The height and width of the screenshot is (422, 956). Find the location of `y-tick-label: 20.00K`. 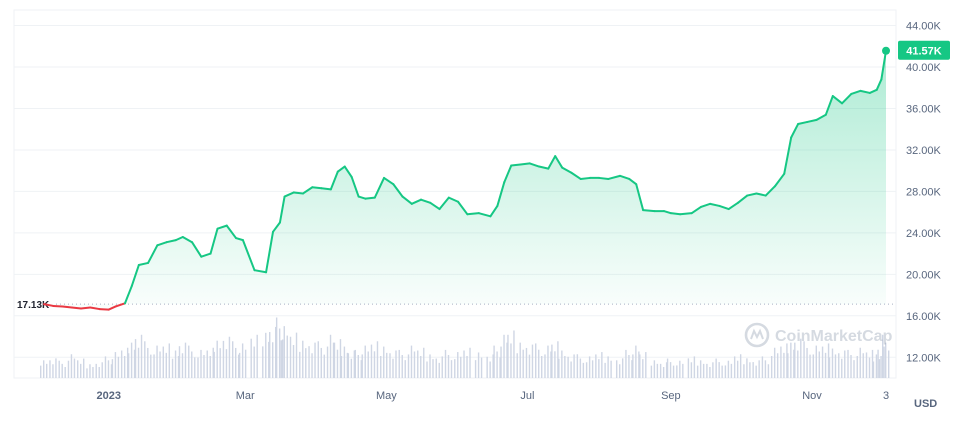

y-tick-label: 20.00K is located at coordinates (924, 275).